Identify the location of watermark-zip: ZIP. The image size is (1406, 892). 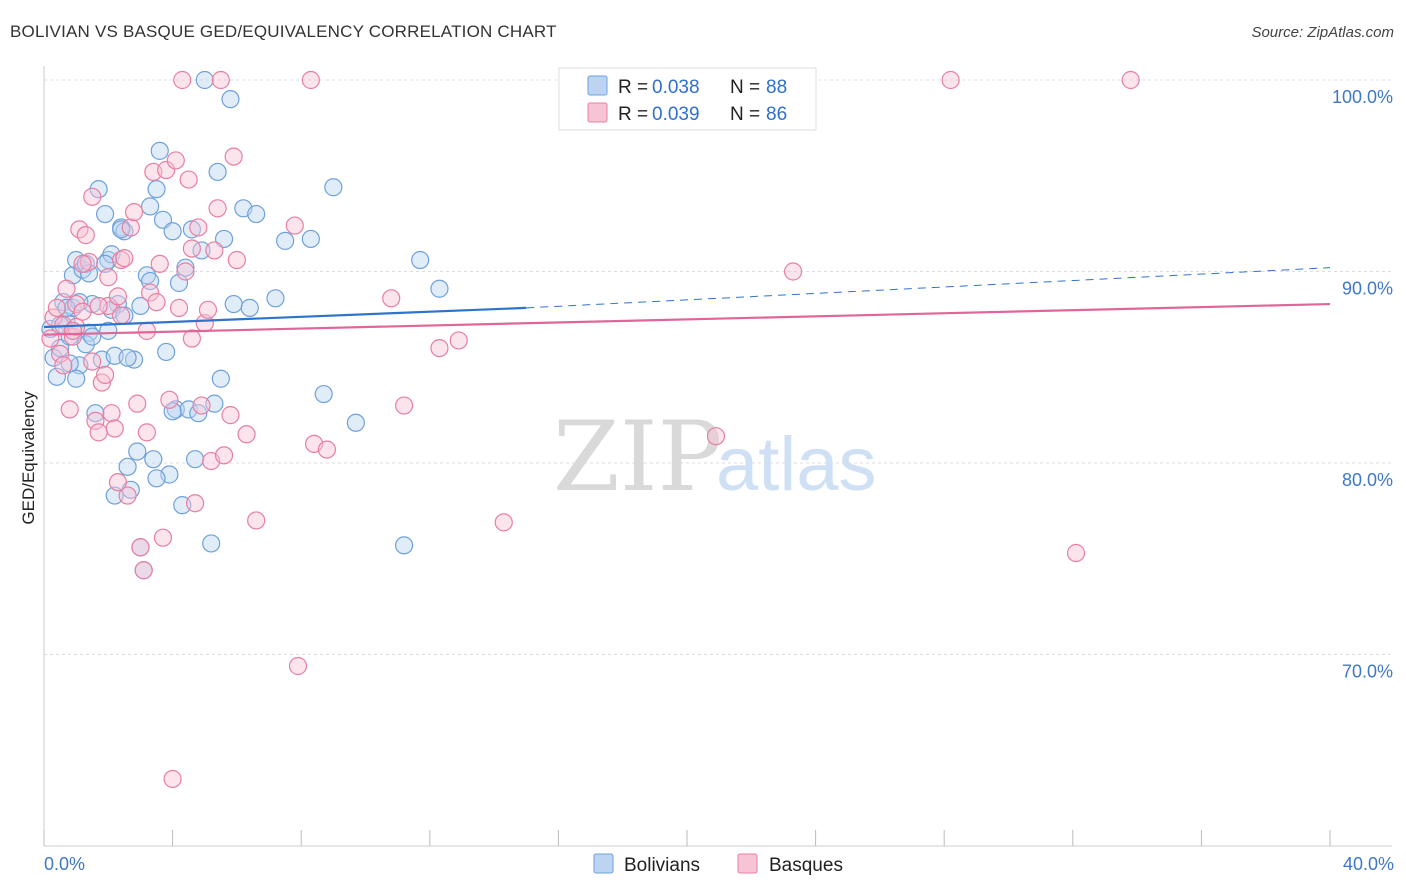
(637, 457).